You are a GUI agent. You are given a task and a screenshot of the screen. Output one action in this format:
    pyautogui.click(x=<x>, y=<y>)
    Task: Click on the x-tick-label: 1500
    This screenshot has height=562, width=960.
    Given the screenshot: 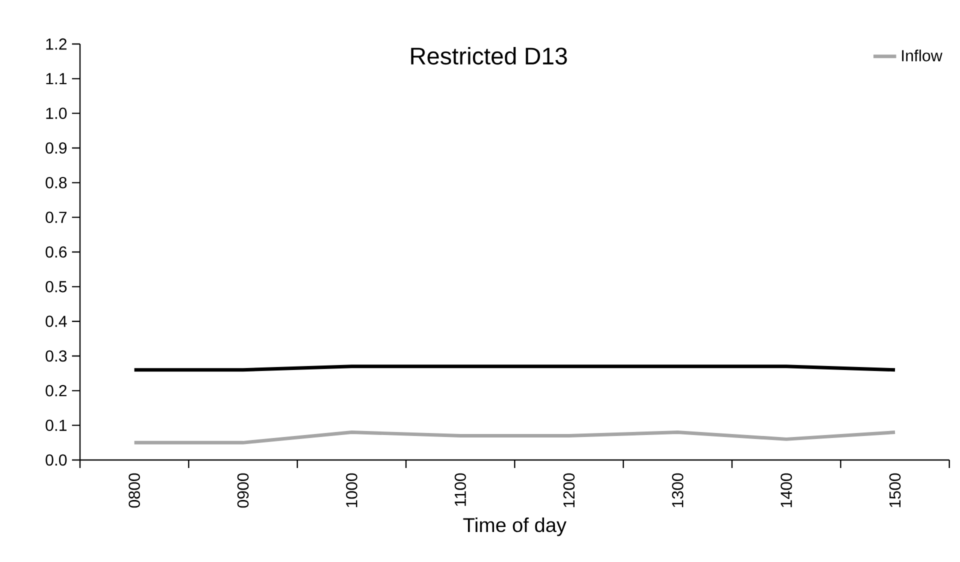 What is the action you would take?
    pyautogui.click(x=895, y=490)
    